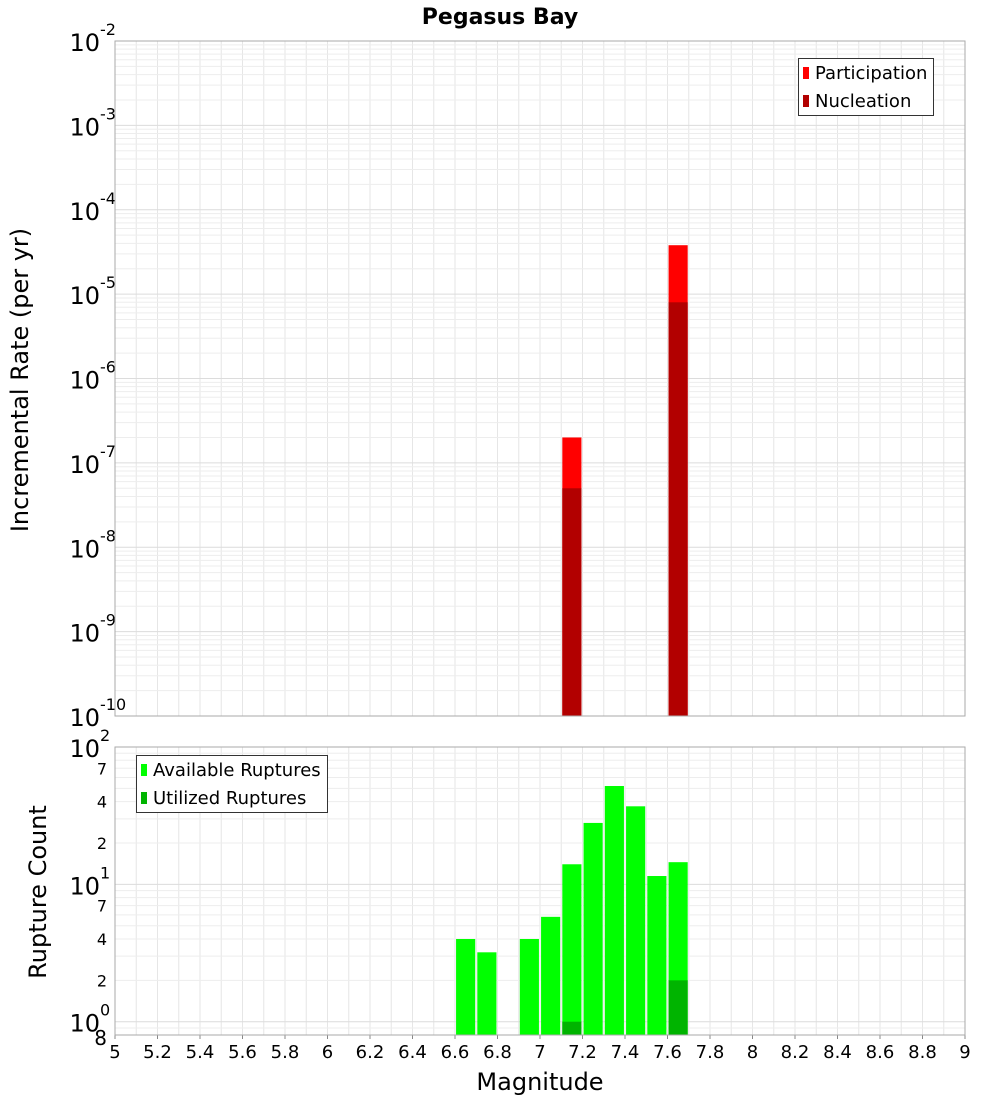 This screenshot has width=1000, height=1100. Describe the element at coordinates (157, 1052) in the screenshot. I see `x-tick-label: 5.2` at that location.